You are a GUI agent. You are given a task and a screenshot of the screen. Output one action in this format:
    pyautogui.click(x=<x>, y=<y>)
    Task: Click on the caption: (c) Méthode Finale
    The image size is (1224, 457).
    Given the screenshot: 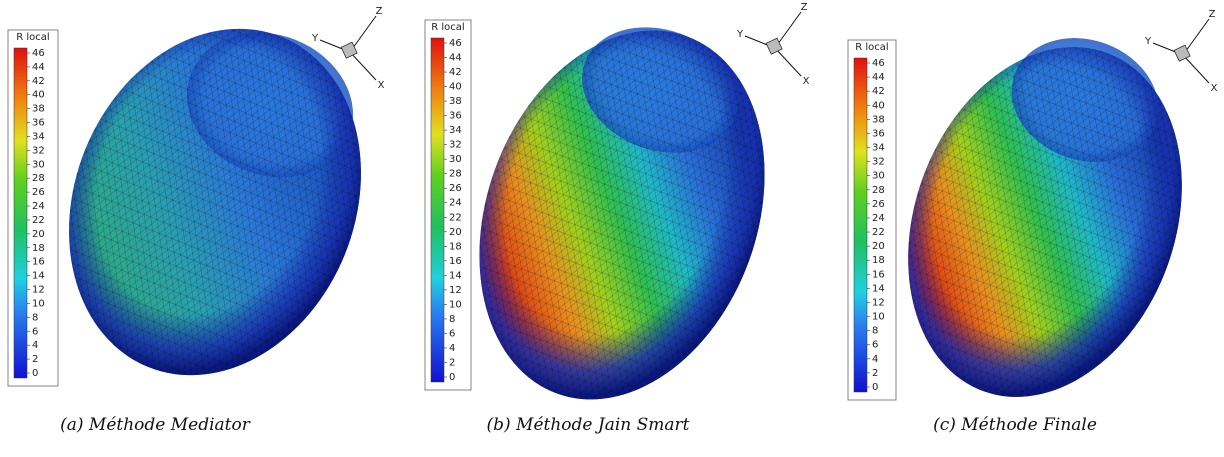 What is the action you would take?
    pyautogui.click(x=1015, y=425)
    